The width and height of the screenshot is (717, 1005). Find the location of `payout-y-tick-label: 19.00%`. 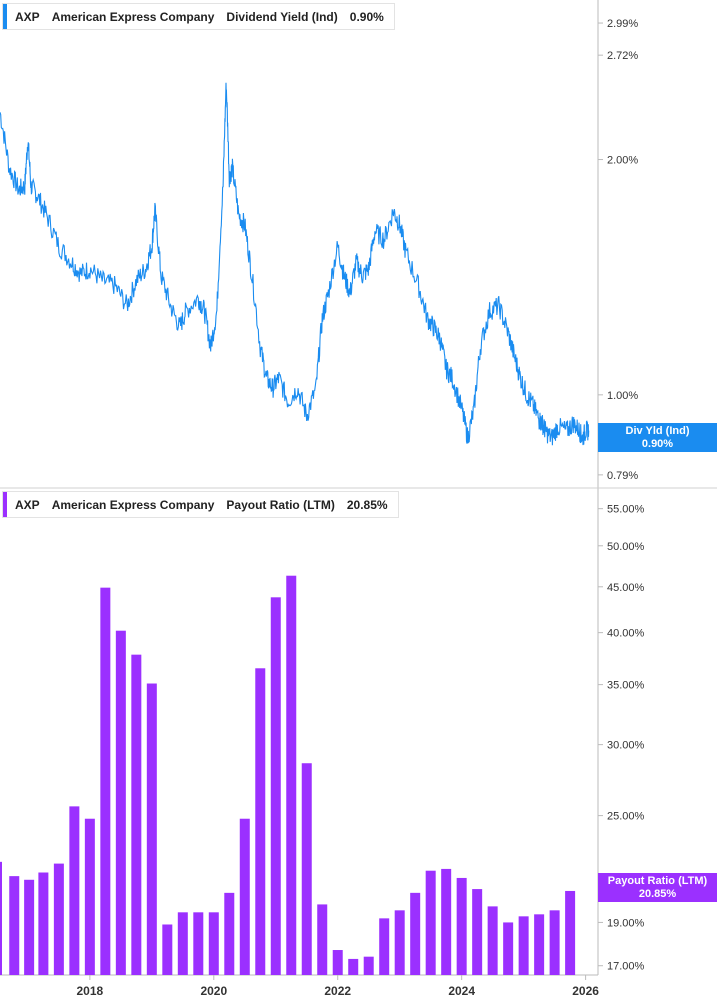

payout-y-tick-label: 19.00% is located at coordinates (626, 923).